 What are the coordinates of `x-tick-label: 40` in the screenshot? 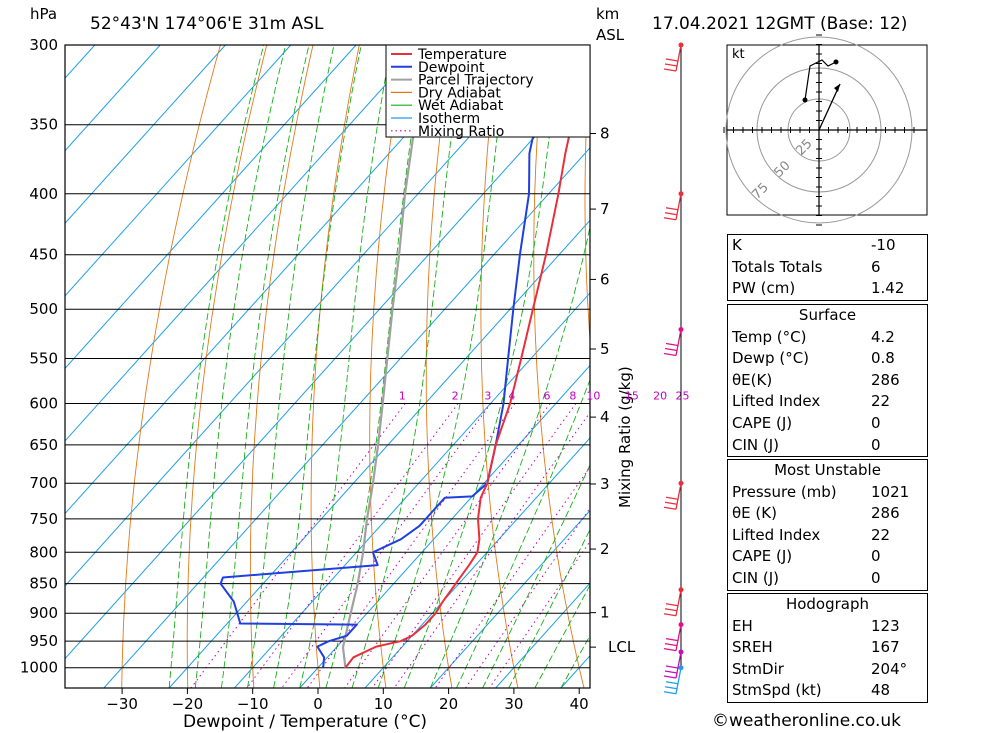 It's located at (579, 704).